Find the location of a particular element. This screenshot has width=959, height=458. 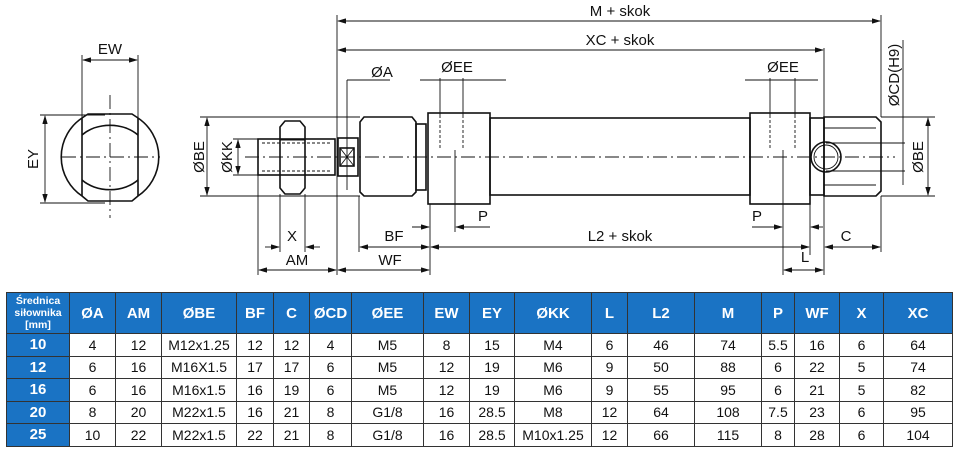

table-row: 10 4 12 M12x1.25 12 12 4 M5 8 15 M4 6 46 74 5.5 16 6 64 is located at coordinates (479, 345).